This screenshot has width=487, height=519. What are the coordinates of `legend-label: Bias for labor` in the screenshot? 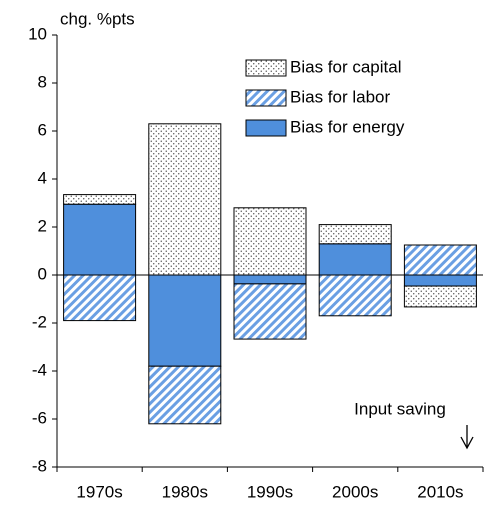 It's located at (340, 96).